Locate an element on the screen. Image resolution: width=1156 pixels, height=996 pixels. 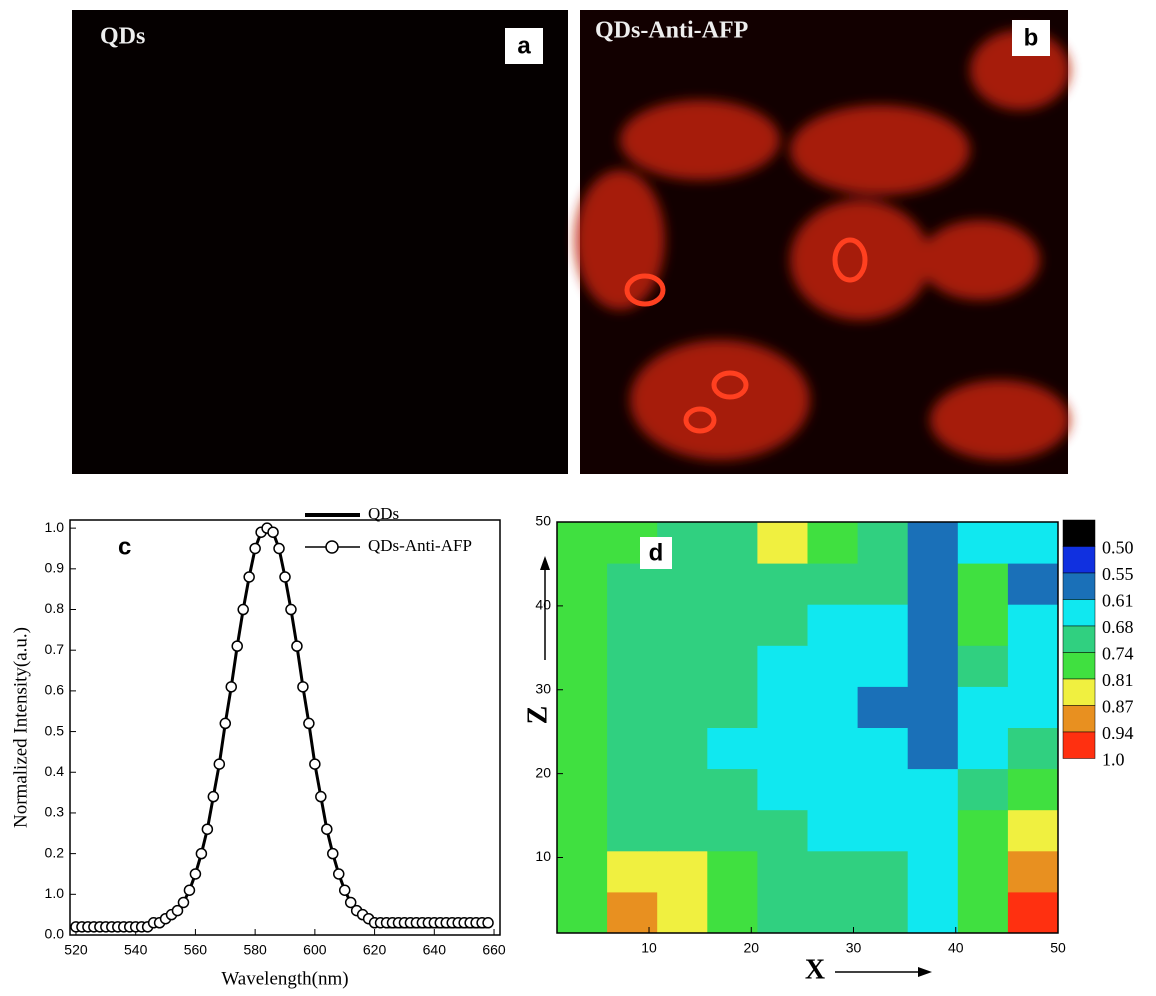
x-tick-label: 540 is located at coordinates (136, 950).